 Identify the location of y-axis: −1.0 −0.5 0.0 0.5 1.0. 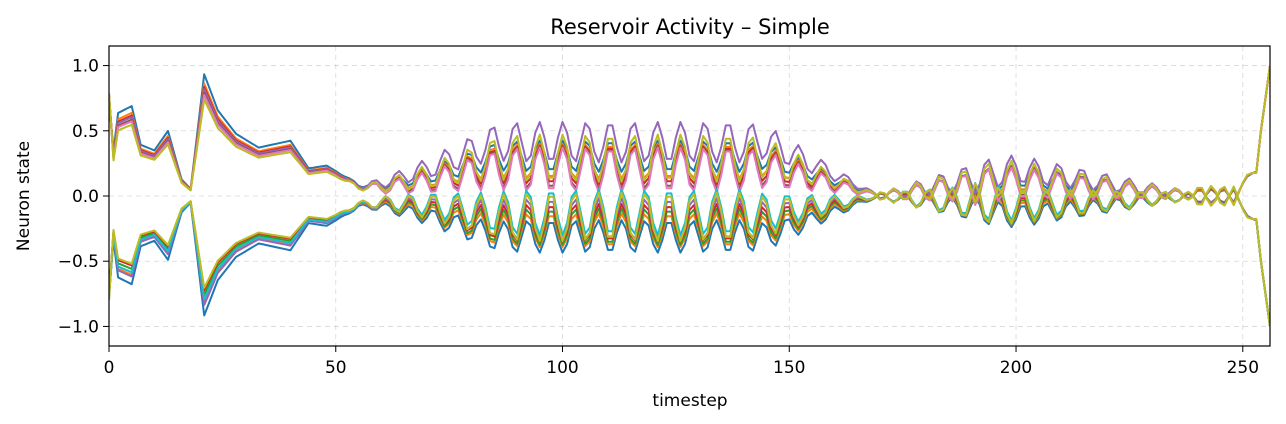
(83, 197).